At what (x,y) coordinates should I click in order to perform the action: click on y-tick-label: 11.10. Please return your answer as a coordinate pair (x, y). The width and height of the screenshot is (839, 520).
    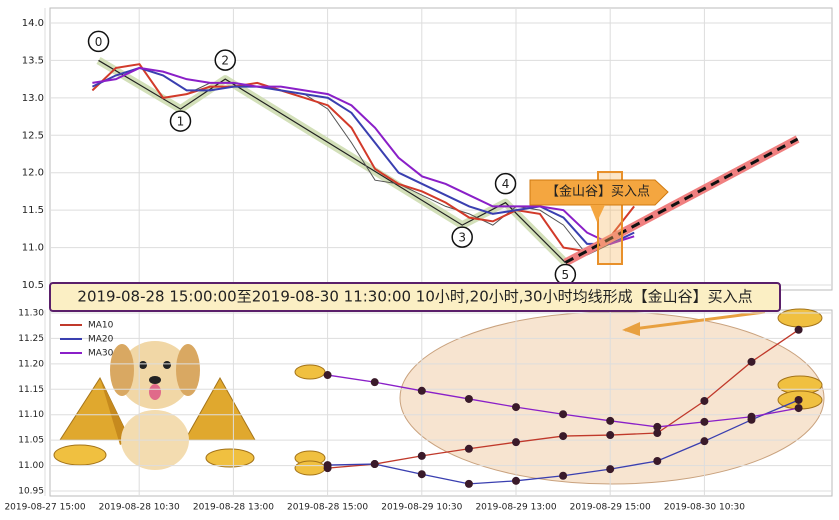
    Looking at the image, I should click on (31, 415).